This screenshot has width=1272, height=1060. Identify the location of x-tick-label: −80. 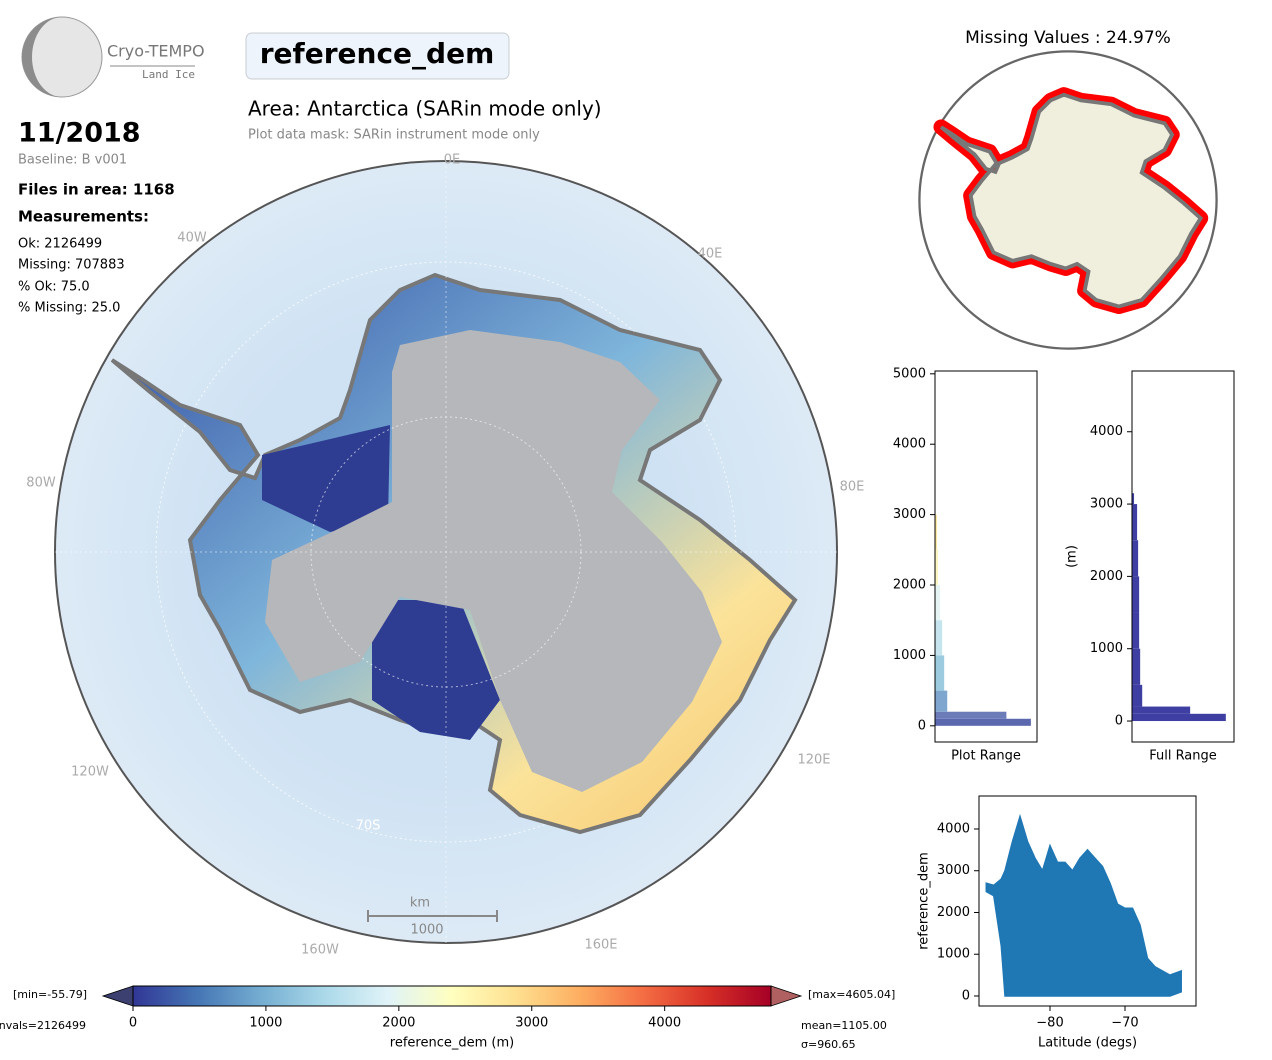
(1049, 1023).